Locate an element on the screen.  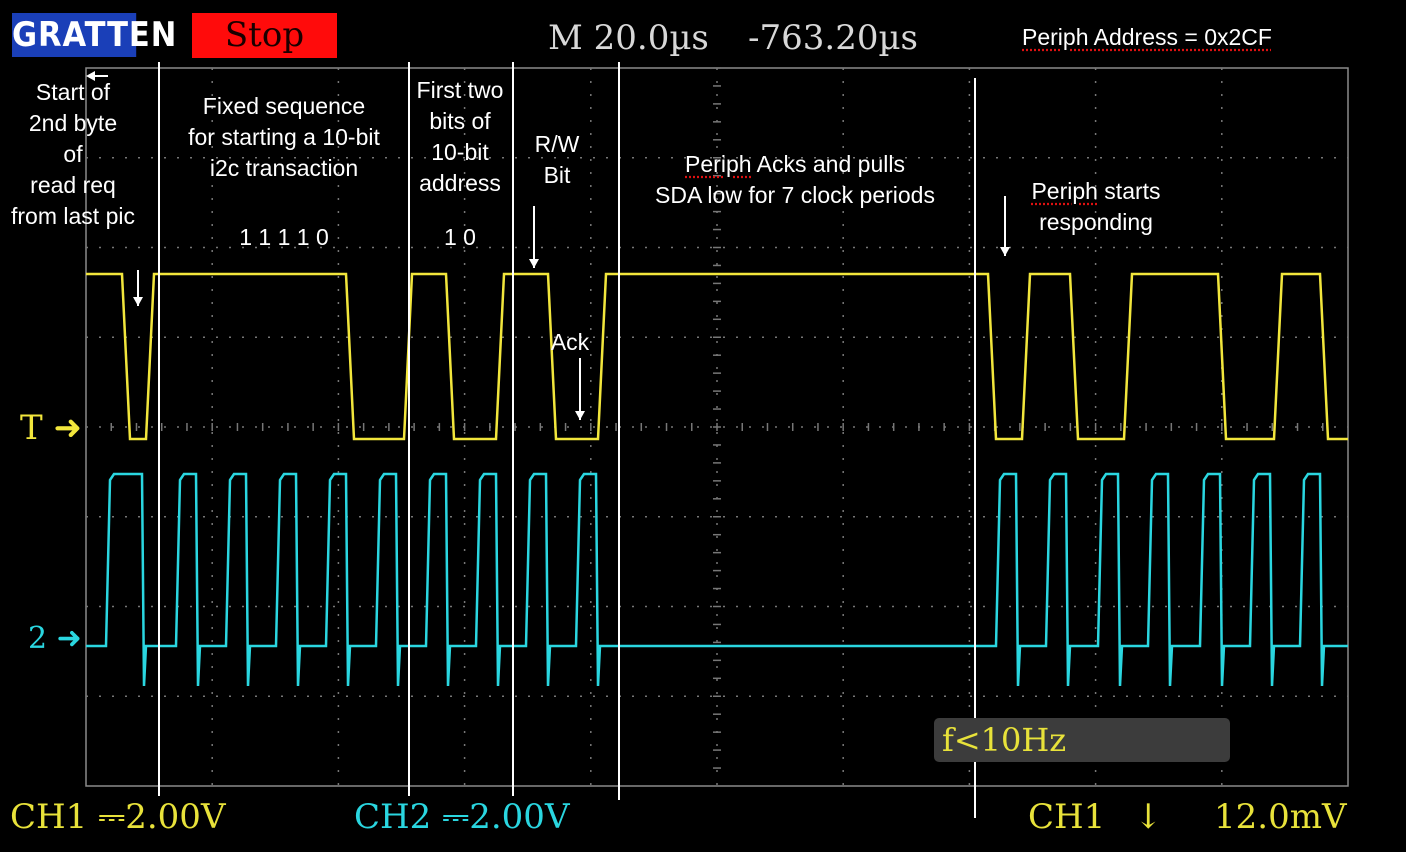
ch1-scale-readout: CH1 ⎓2.00V is located at coordinates (118, 817).